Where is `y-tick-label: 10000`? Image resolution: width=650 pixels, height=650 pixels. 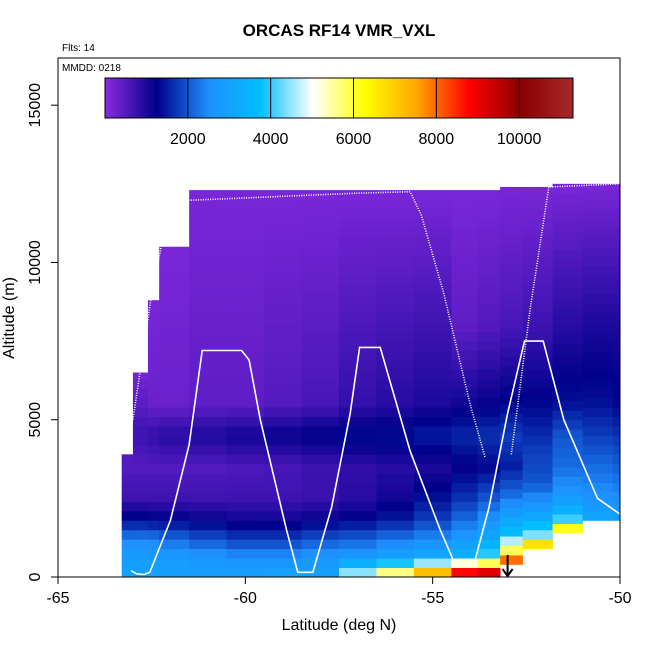
y-tick-label: 10000 is located at coordinates (35, 262).